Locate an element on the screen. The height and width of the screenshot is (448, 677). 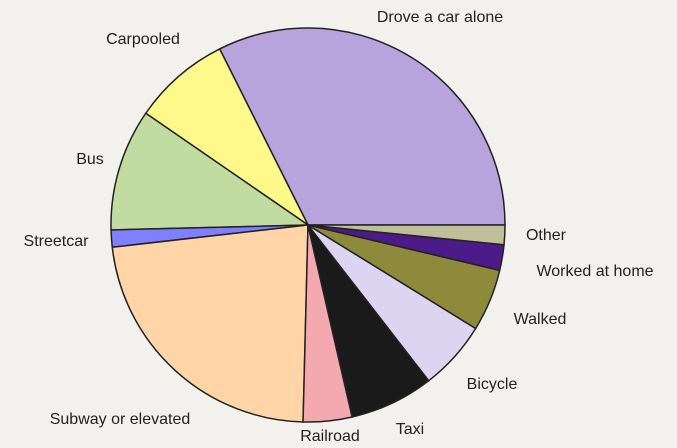
slice-label: Other is located at coordinates (546, 235).